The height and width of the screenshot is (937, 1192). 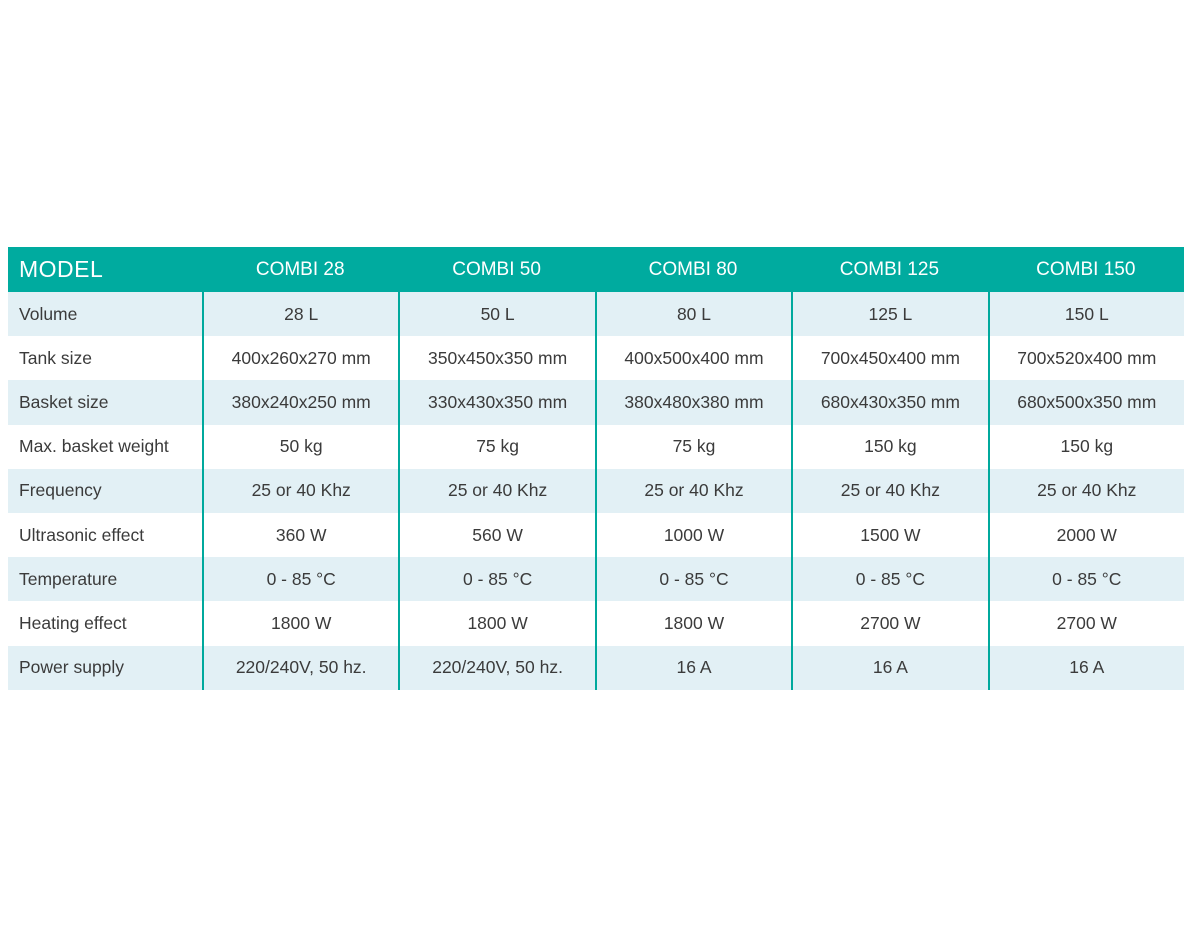 I want to click on header-cell-combi-150: COMBI 150, so click(x=1086, y=269).